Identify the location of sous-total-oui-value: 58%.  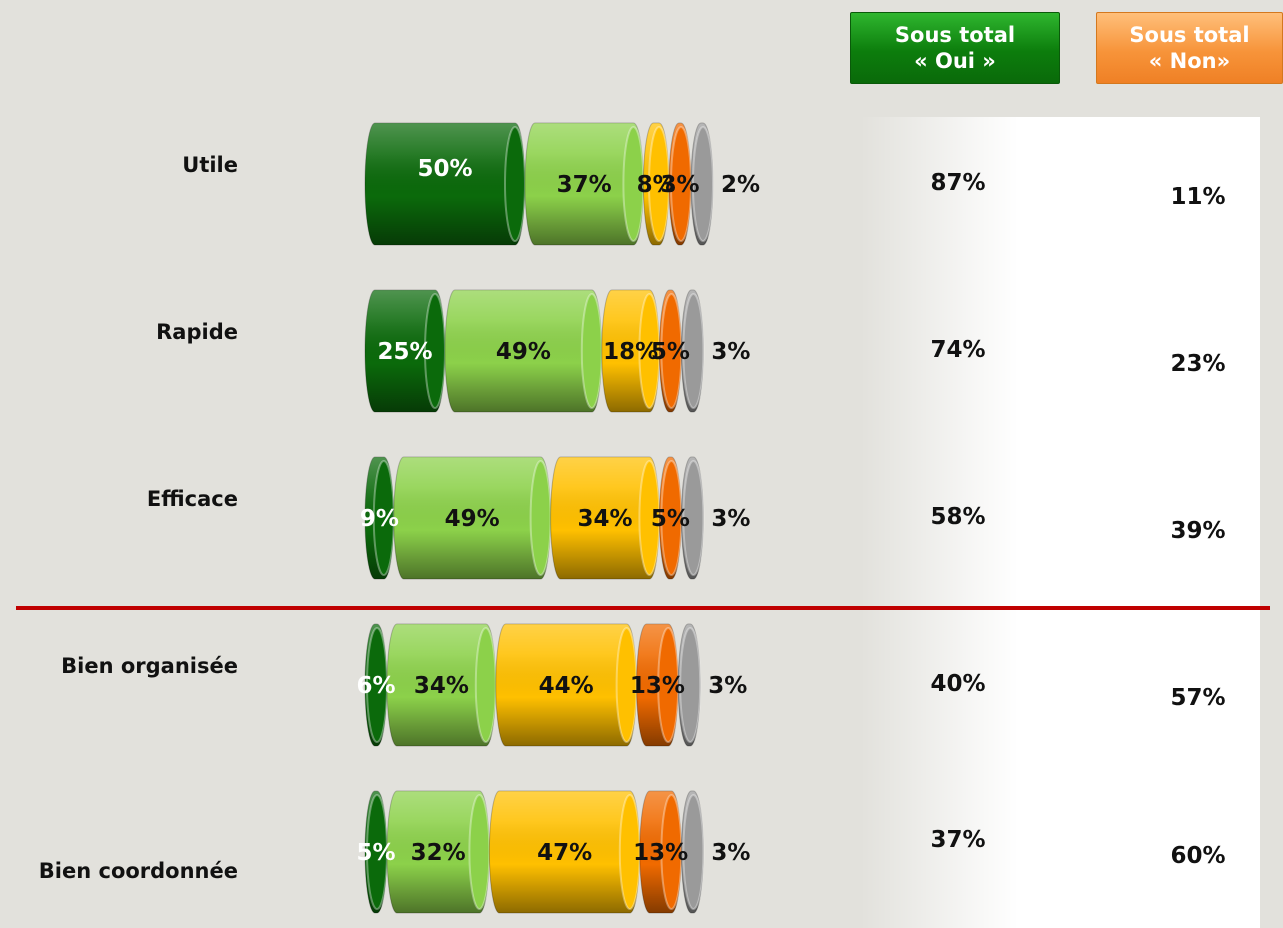
(957, 517).